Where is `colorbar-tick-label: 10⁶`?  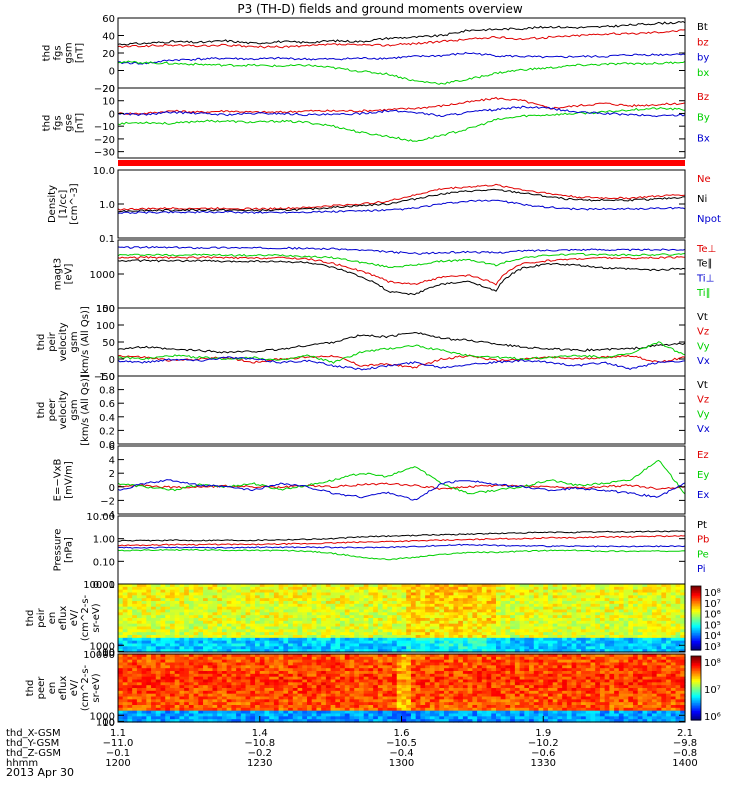 colorbar-tick-label: 10⁶ is located at coordinates (712, 615).